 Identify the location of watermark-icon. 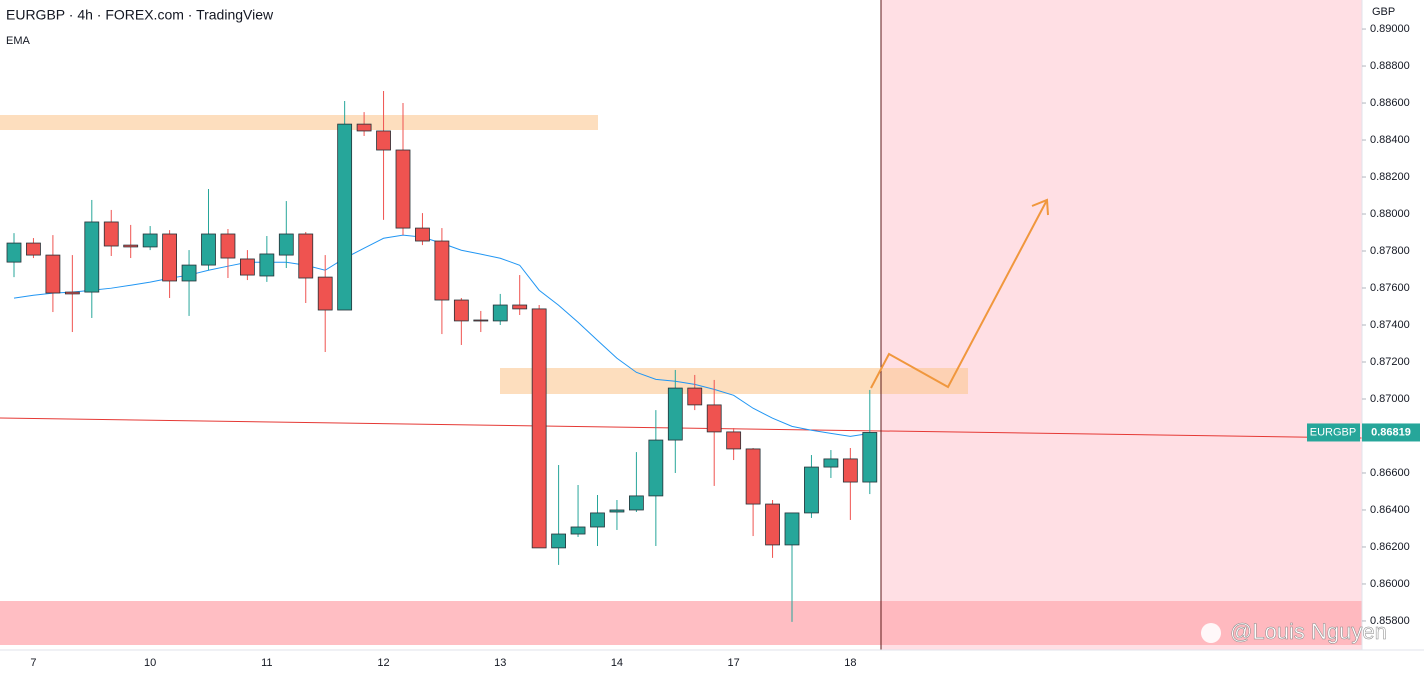
(1211, 633).